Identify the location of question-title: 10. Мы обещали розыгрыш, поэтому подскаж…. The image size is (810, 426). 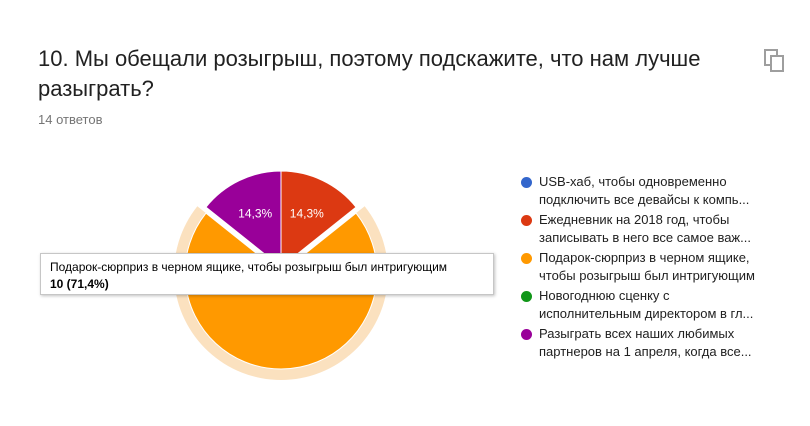
(369, 73).